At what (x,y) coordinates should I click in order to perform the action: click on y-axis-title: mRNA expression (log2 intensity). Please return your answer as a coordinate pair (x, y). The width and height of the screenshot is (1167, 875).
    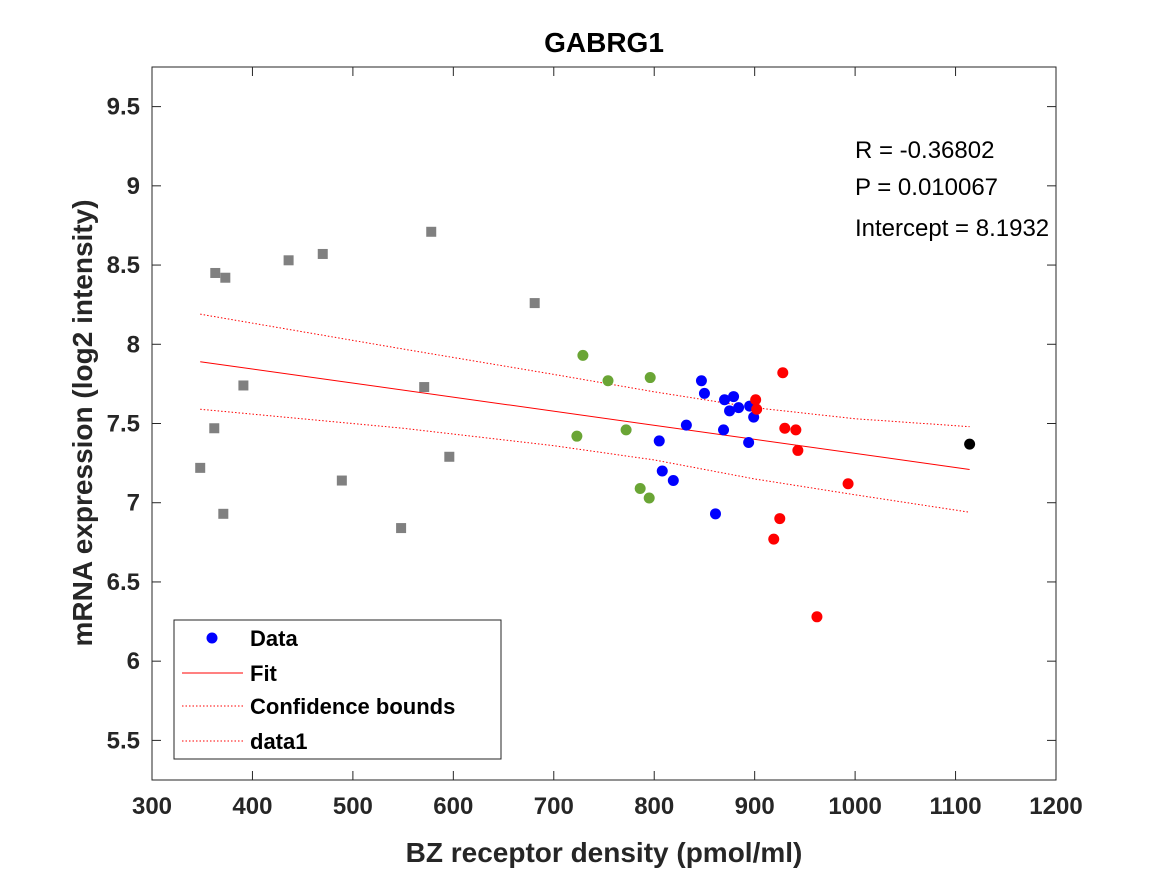
    Looking at the image, I should click on (82, 422).